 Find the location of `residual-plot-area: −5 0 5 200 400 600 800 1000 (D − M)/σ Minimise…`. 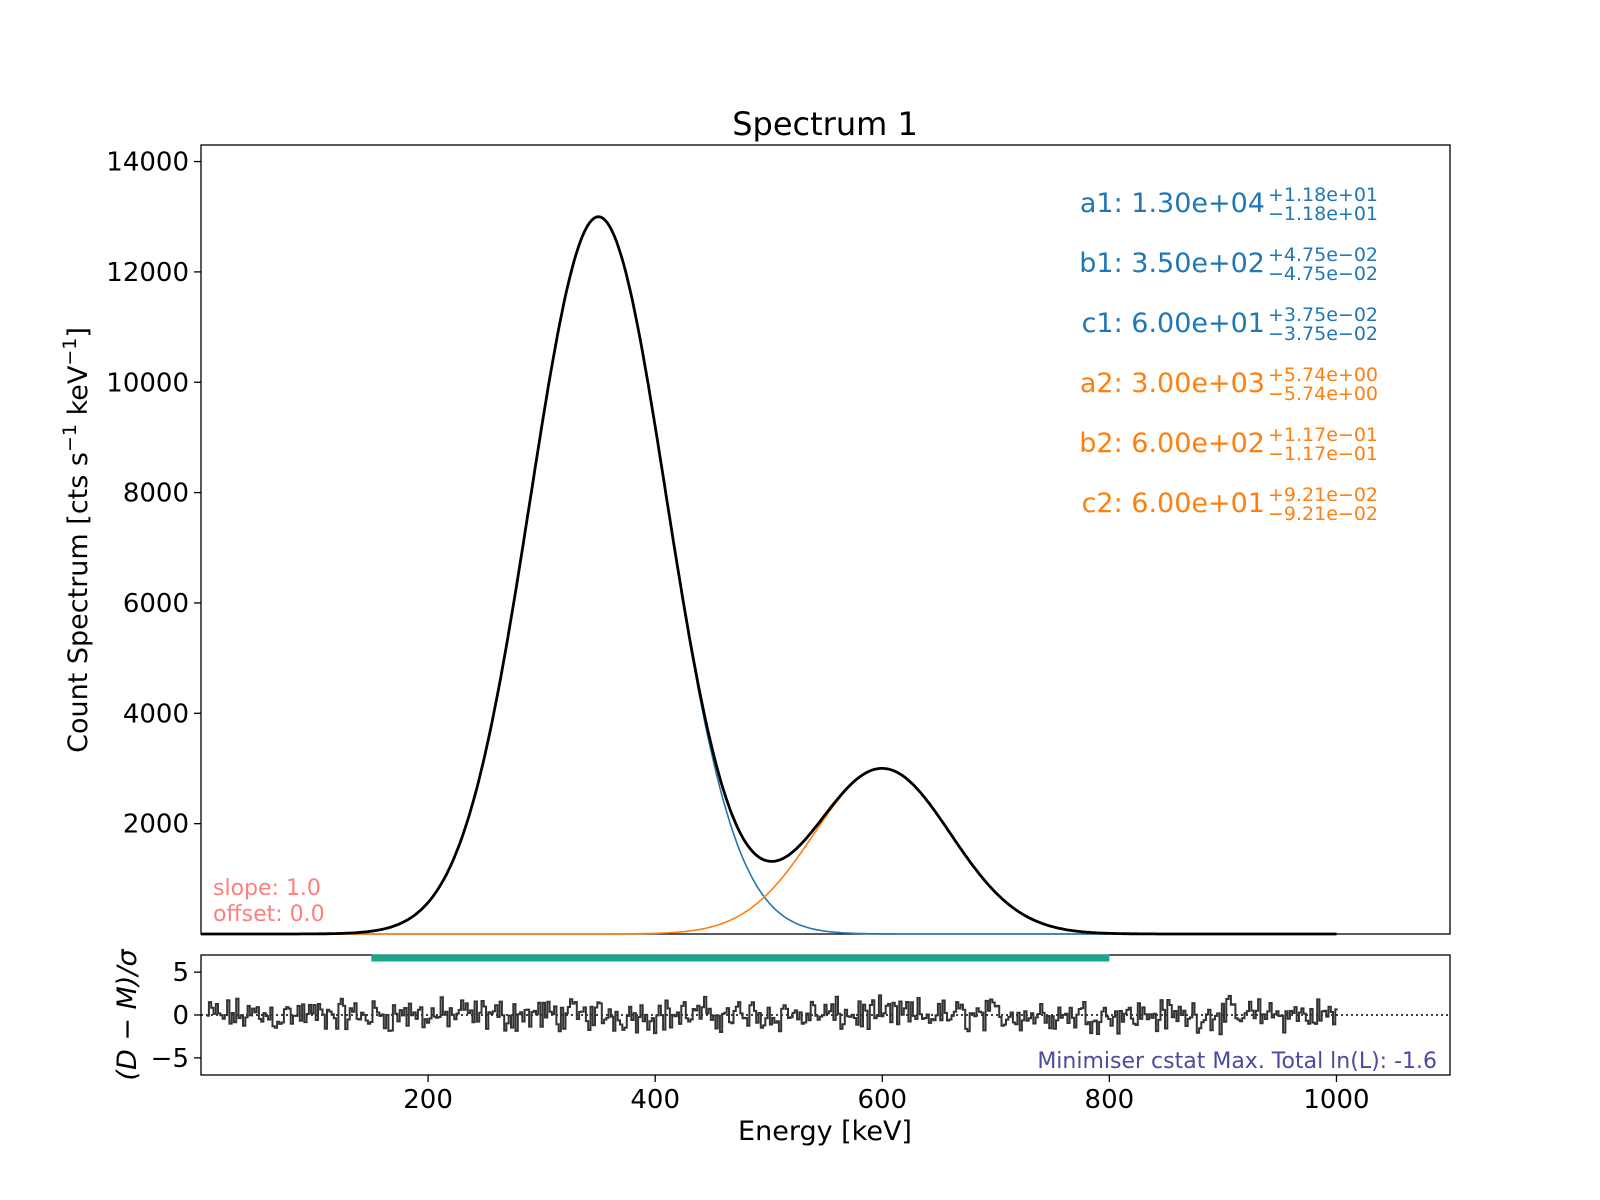

residual-plot-area: −5 0 5 200 400 600 800 1000 (D − M)/σ Minimise… is located at coordinates (781, 1048).